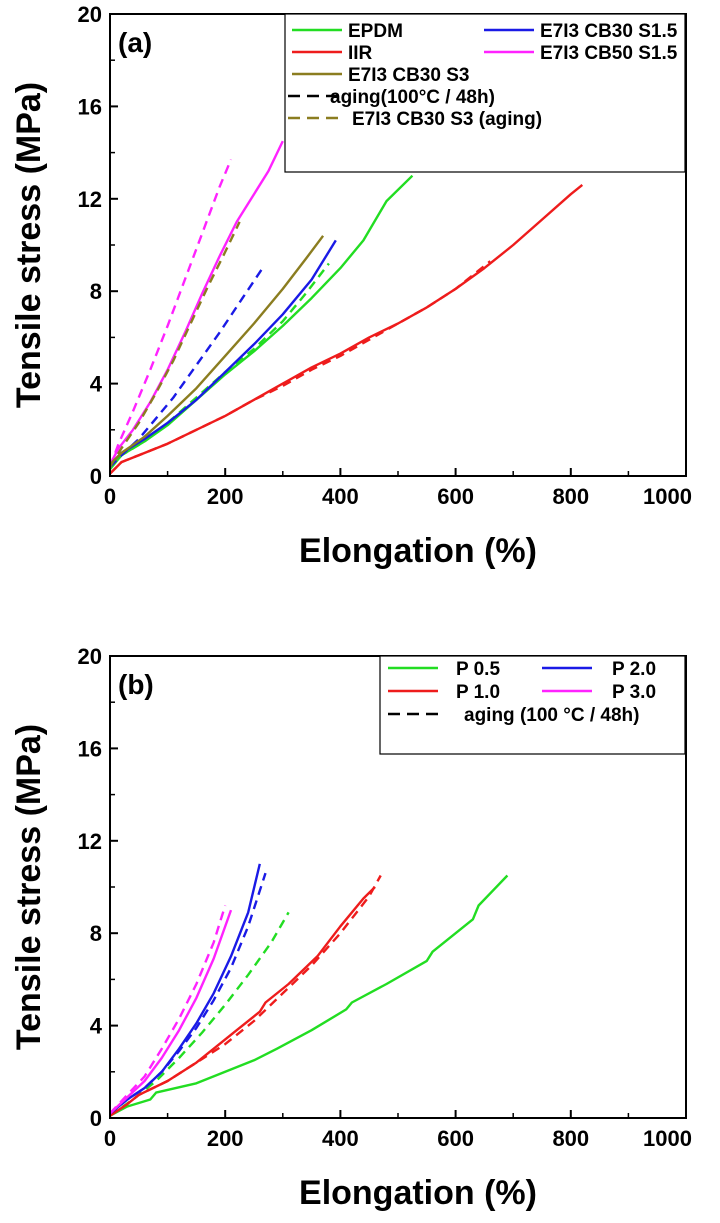 The height and width of the screenshot is (1223, 720). I want to click on legend-label: E7I3 CB30 S1.5, so click(609, 31).